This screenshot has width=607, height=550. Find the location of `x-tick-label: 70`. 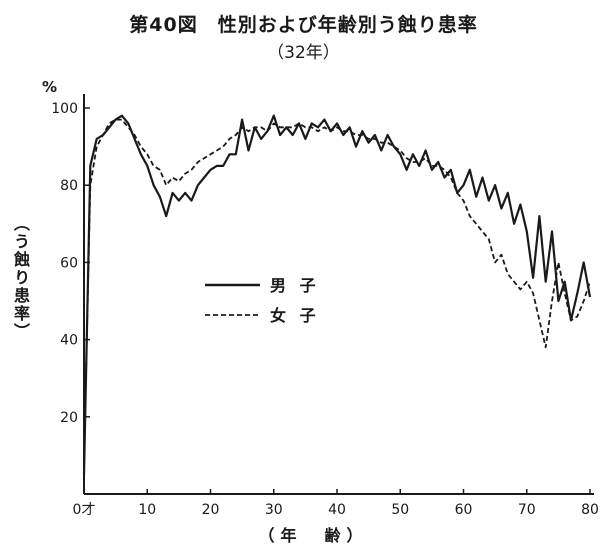

x-tick-label: 70 is located at coordinates (527, 510).